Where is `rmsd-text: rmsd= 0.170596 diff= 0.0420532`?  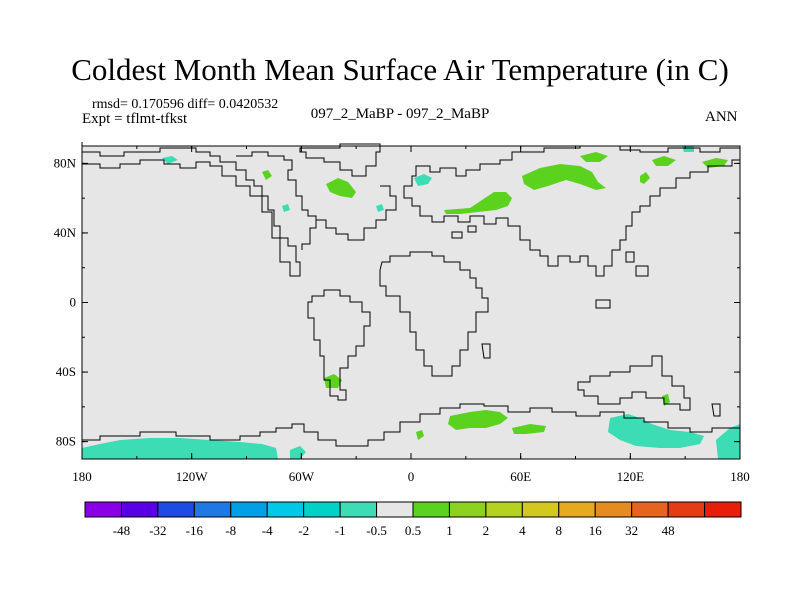 rmsd-text: rmsd= 0.170596 diff= 0.0420532 is located at coordinates (185, 104).